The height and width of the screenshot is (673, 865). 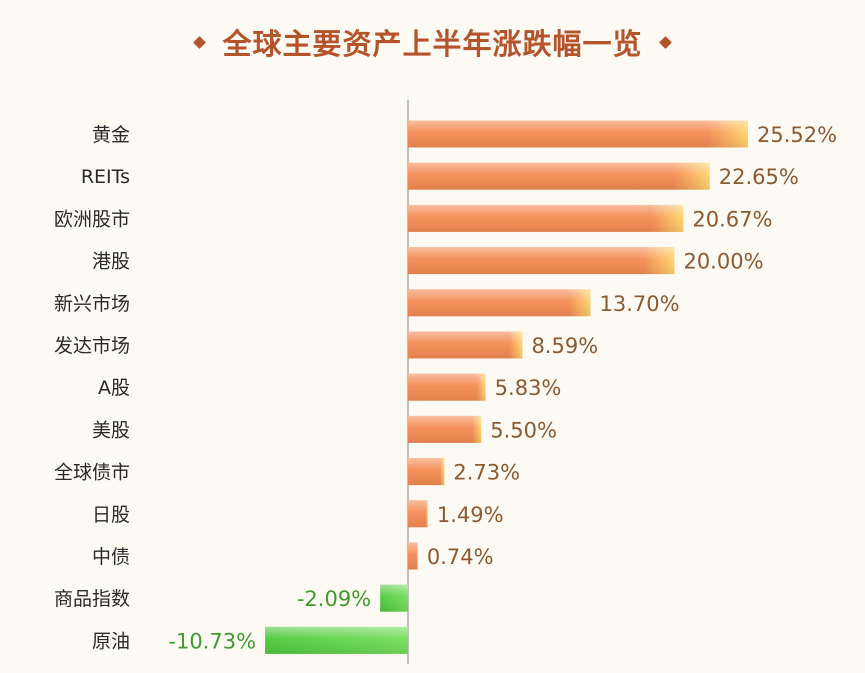 I want to click on category-label: 新兴市场, so click(x=92, y=304).